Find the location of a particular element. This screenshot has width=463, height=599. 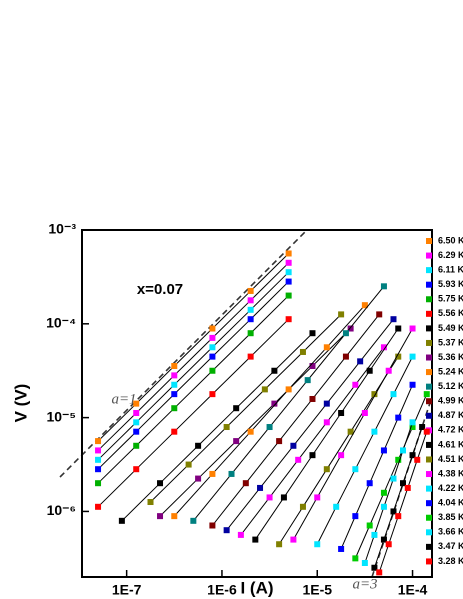

legend-label: 4.87 K is located at coordinates (450, 415).